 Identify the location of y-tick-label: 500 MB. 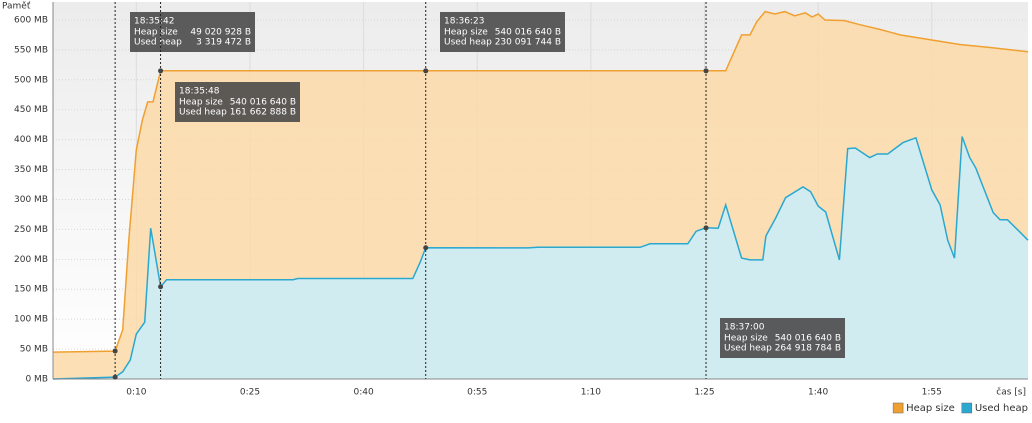
(31, 80).